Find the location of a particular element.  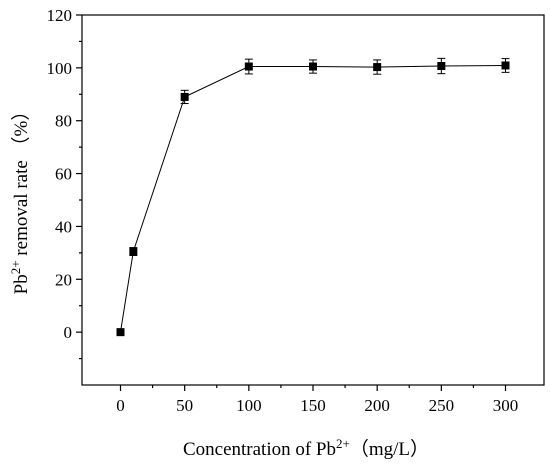

x-tick-label-200: 200 is located at coordinates (377, 405).